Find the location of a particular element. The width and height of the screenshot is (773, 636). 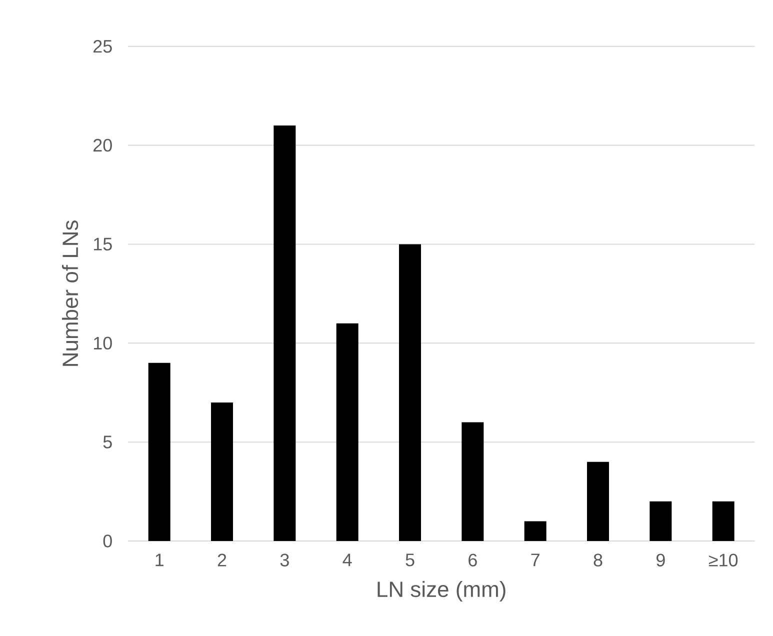

x-tick-label: ≥10 is located at coordinates (723, 560).